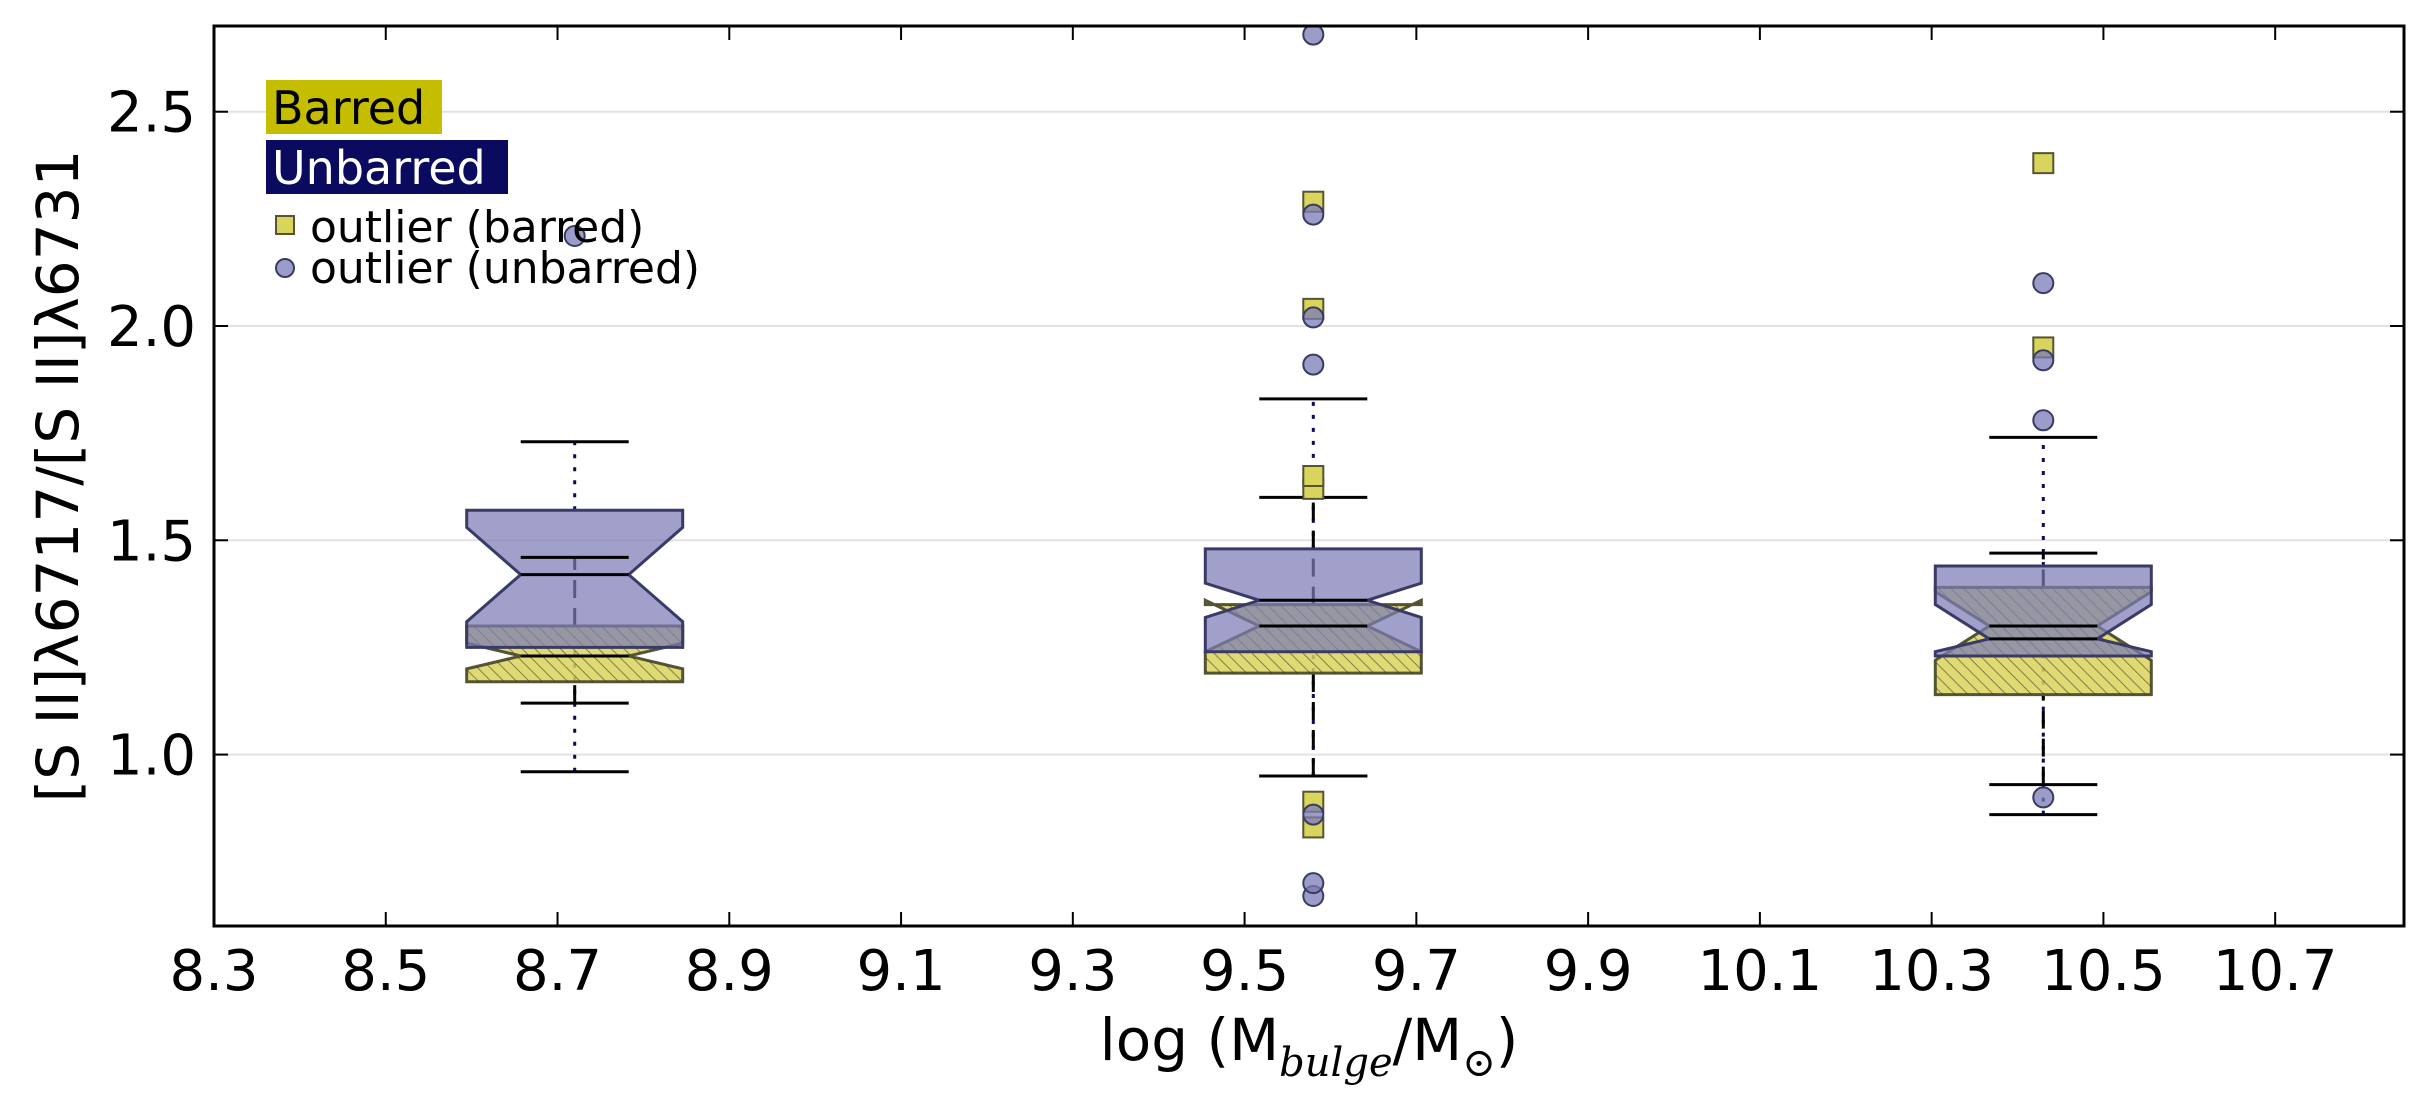 The width and height of the screenshot is (2424, 1110). What do you see at coordinates (1190, 1040) in the screenshot?
I see `x-axis-label-prefix: log (M` at bounding box center [1190, 1040].